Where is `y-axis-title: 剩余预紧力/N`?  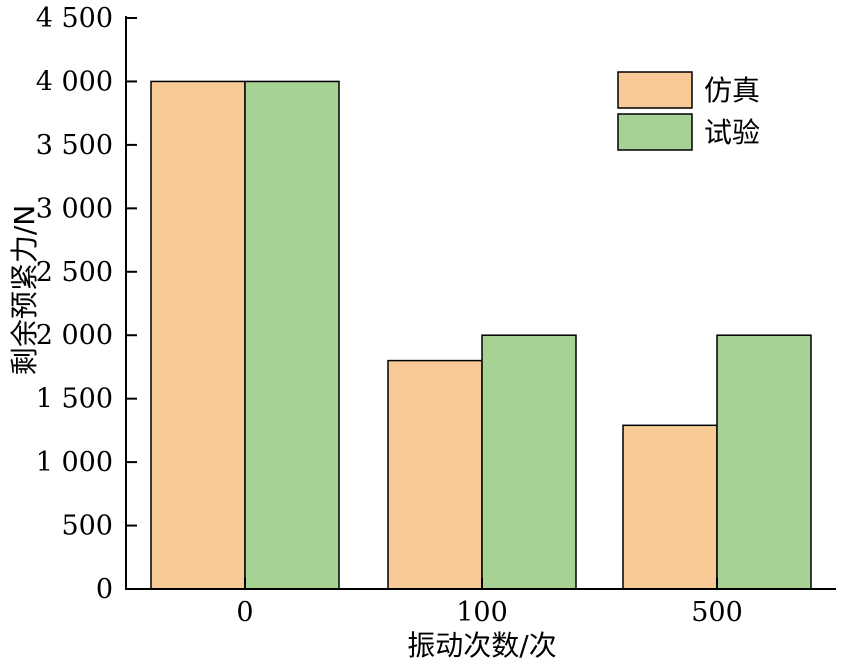 y-axis-title: 剩余预紧力/N is located at coordinates (24, 290).